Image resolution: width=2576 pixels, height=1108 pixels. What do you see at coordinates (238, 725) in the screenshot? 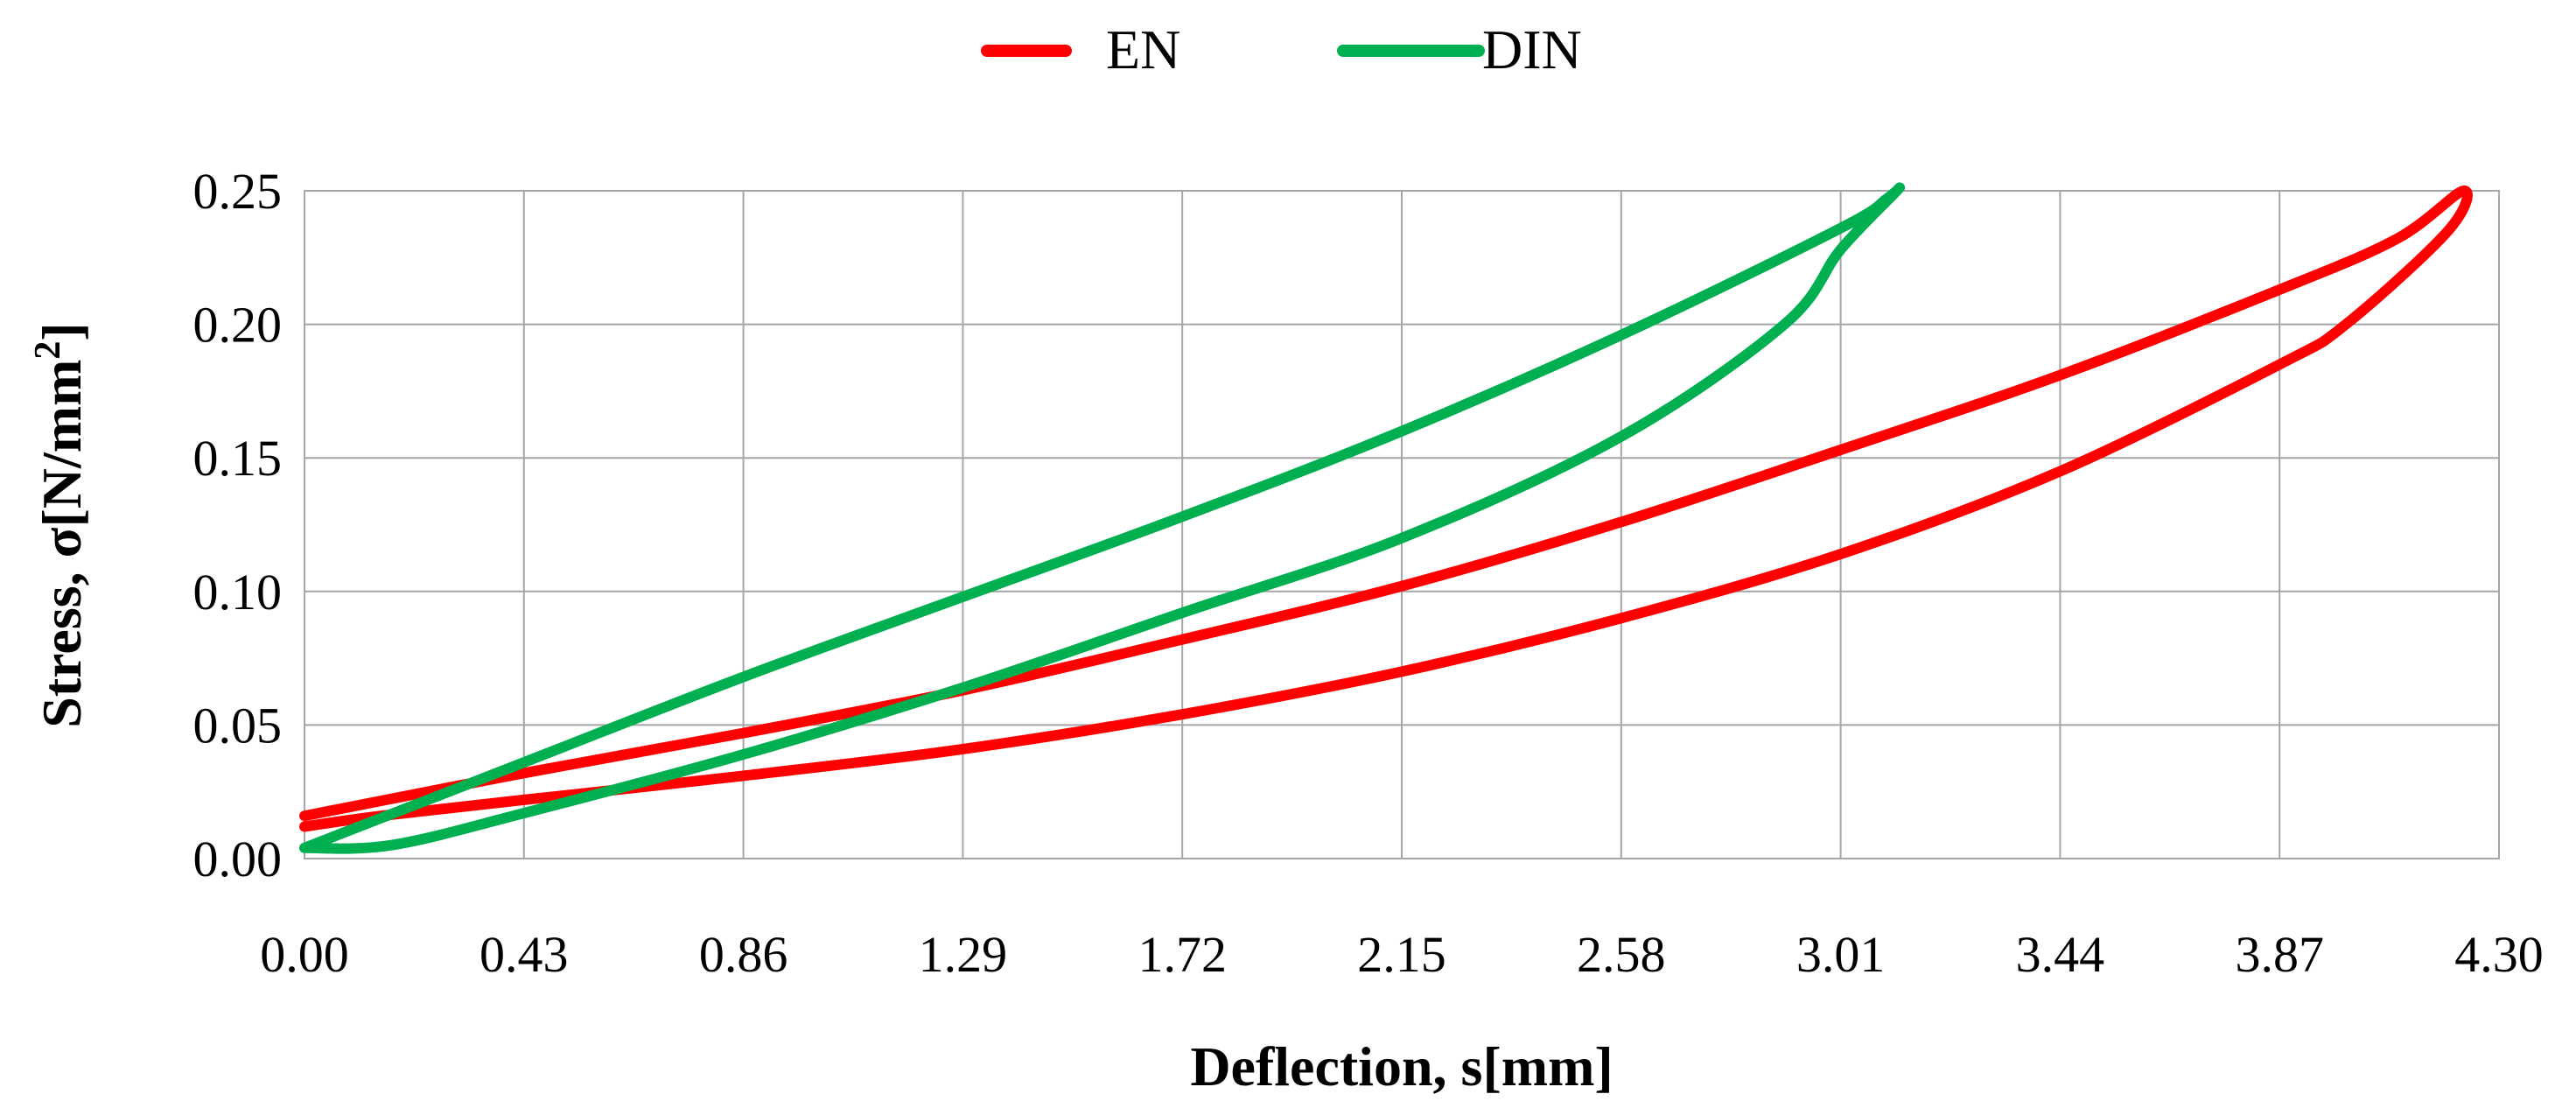
I see `y-tick-label: 0.05` at bounding box center [238, 725].